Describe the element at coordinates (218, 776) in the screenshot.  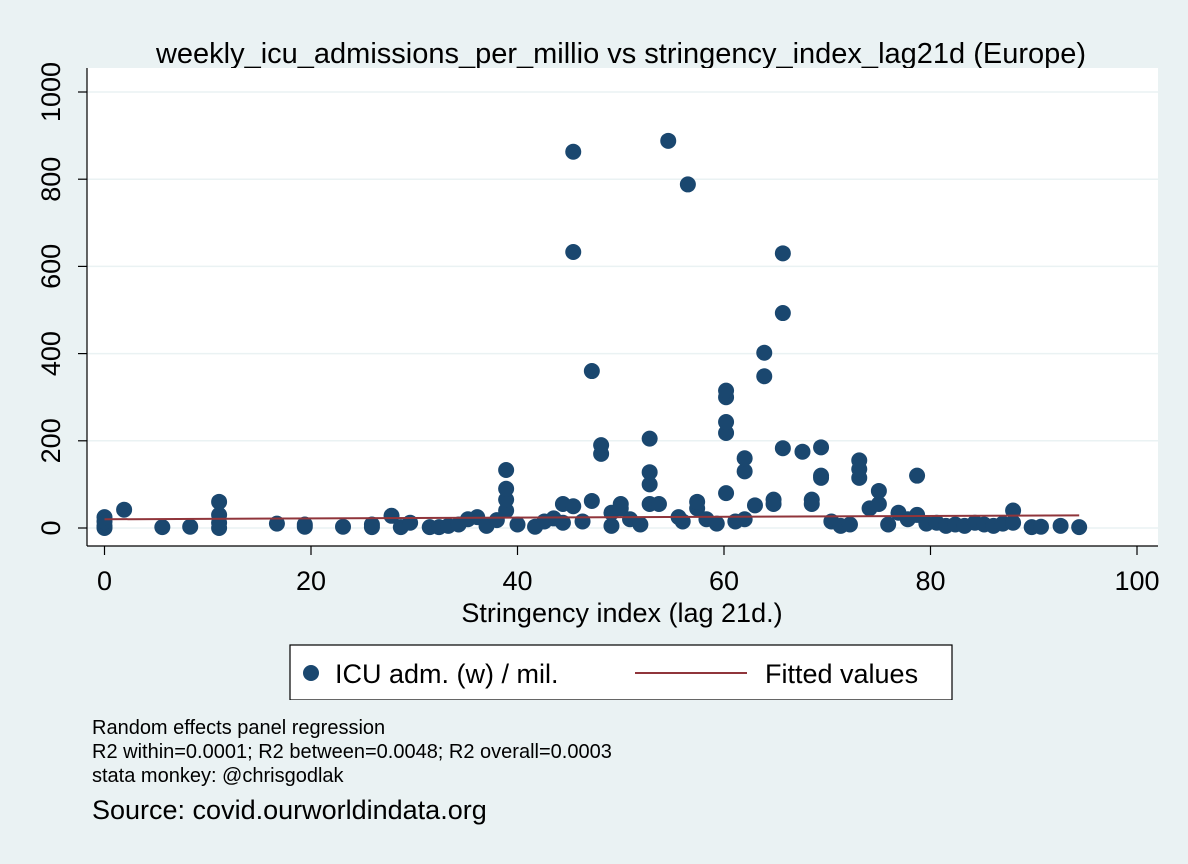
I see `note-line-3: stata monkey: @chrisgodlak` at that location.